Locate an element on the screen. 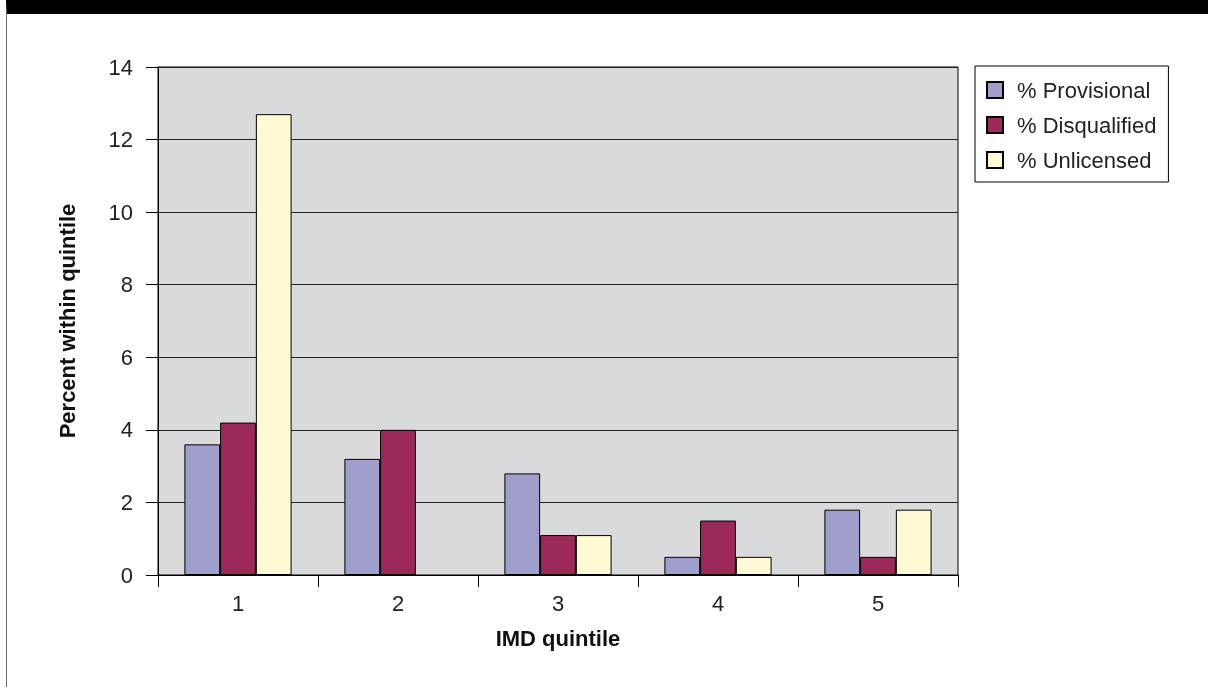 The image size is (1208, 687). y-tick-label: 10 is located at coordinates (120, 212).